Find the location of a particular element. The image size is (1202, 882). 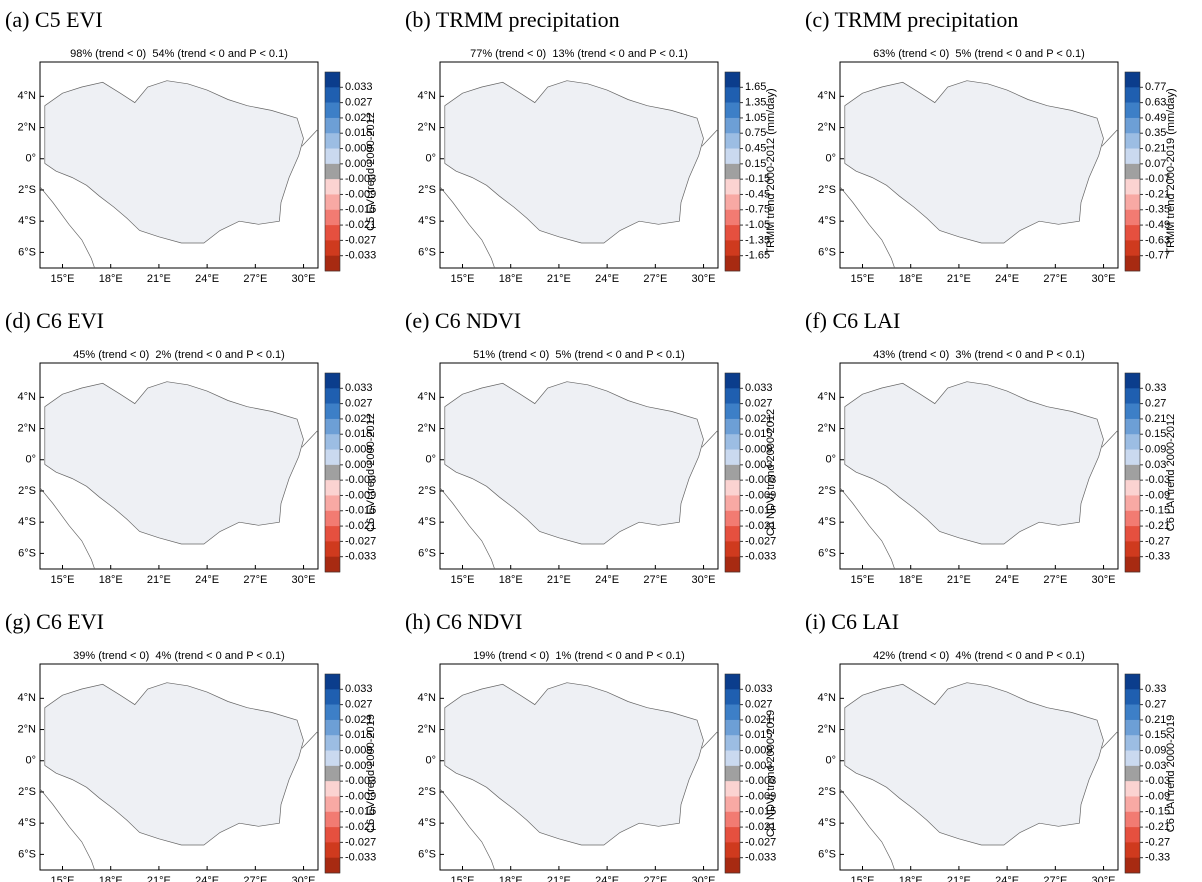

colorbar-tick-label: -0.15 is located at coordinates (1157, 812).